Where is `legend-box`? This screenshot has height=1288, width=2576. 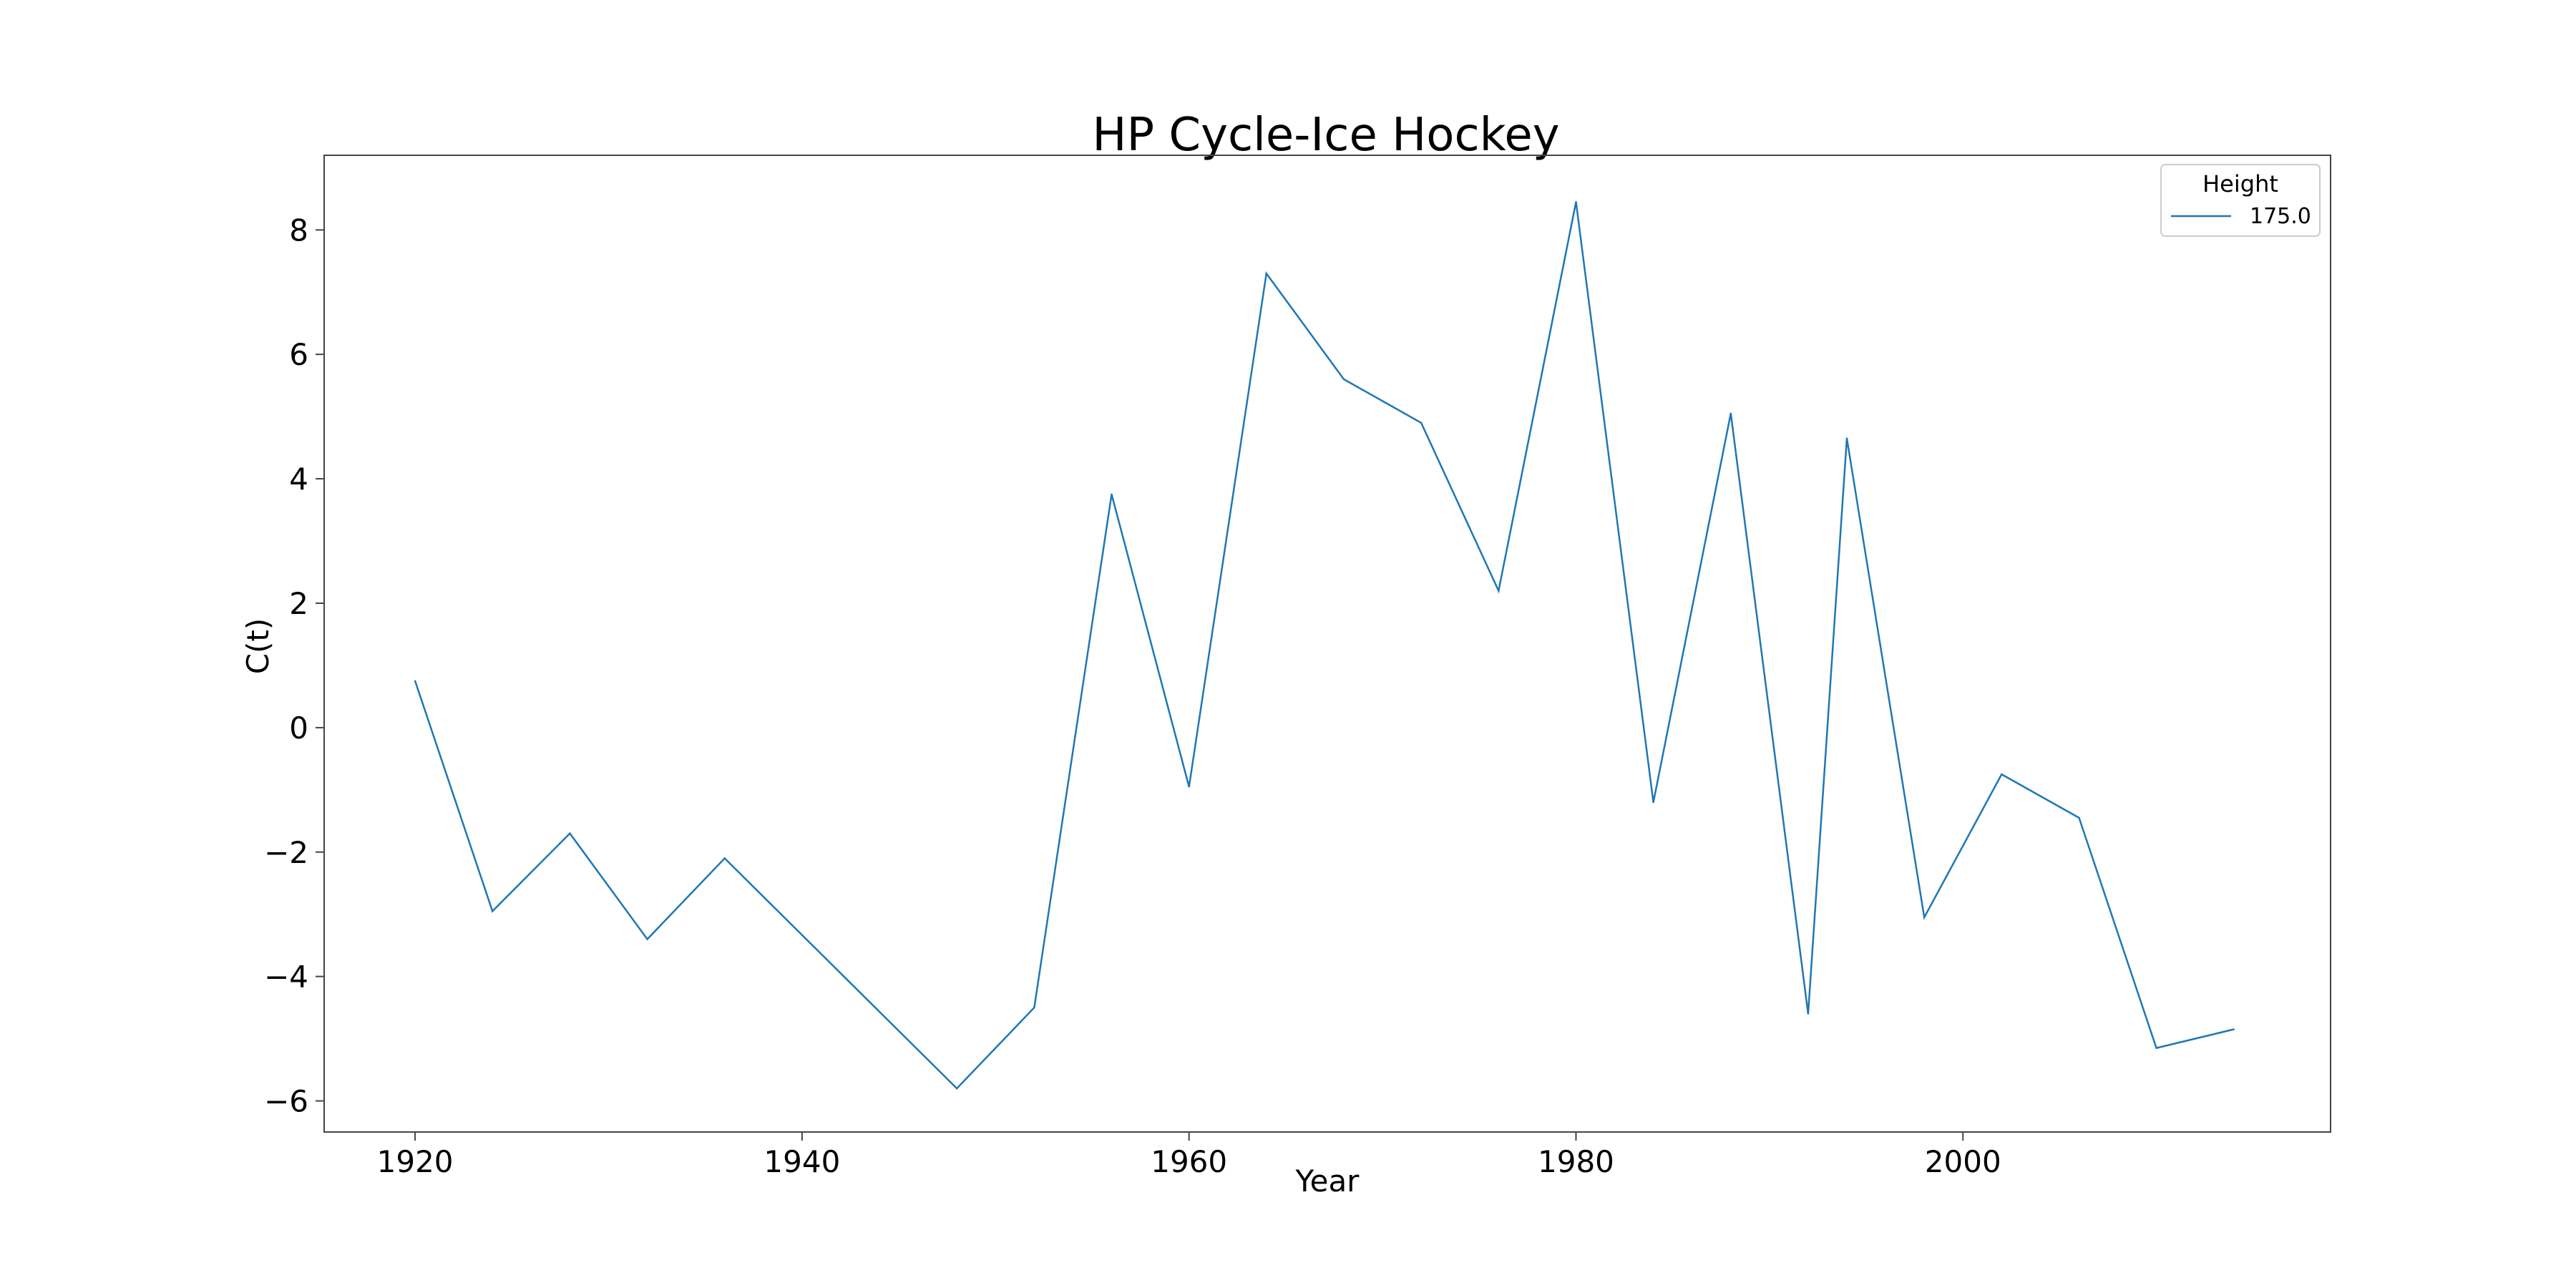
legend-box is located at coordinates (2240, 200).